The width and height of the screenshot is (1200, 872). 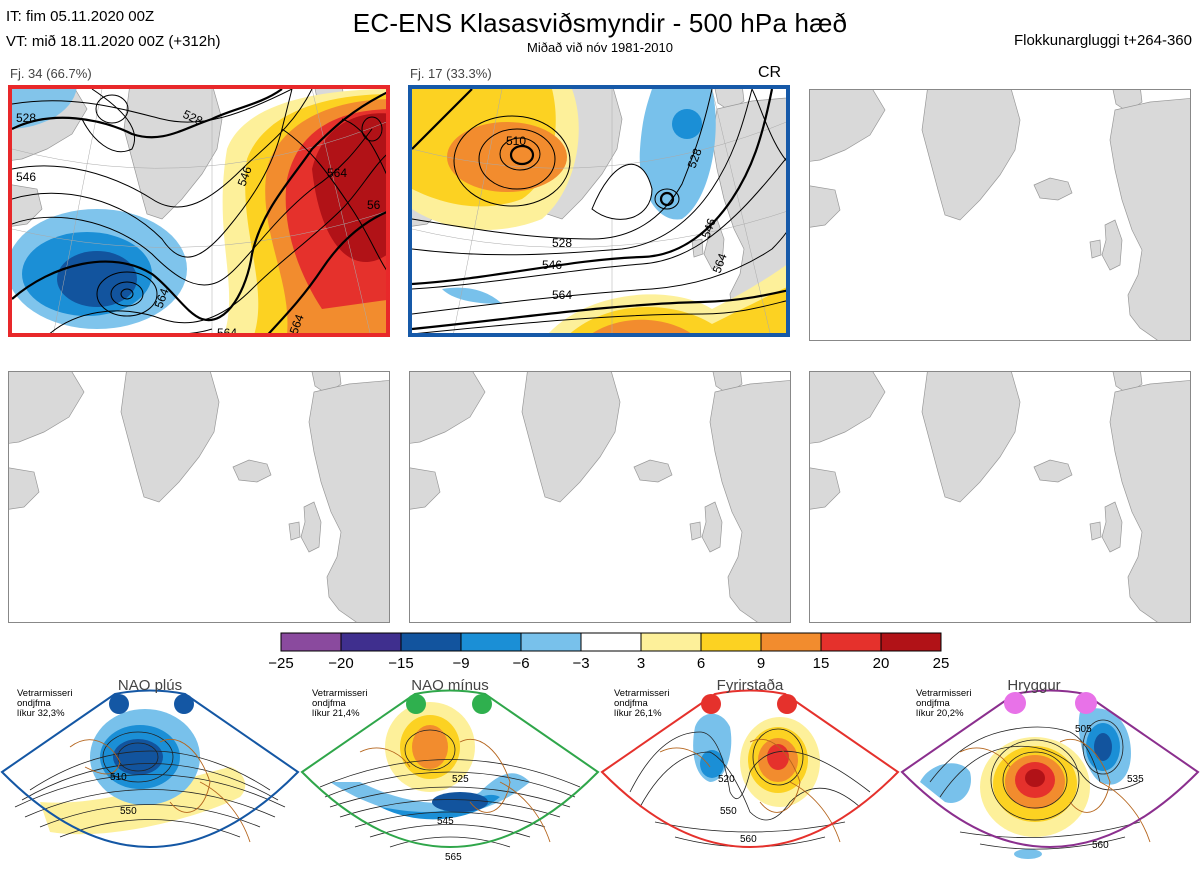 I want to click on page-subtitle: Miðað við nóv 1981-2010, so click(x=600, y=47).